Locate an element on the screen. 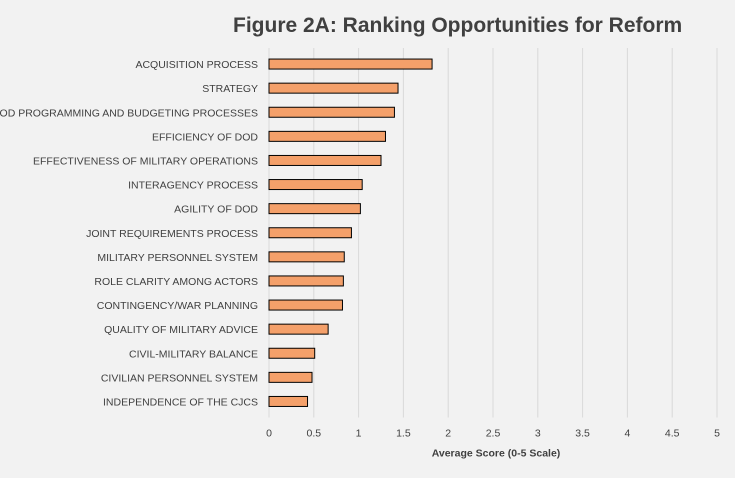  x-tick-label: 4.5 is located at coordinates (672, 434).